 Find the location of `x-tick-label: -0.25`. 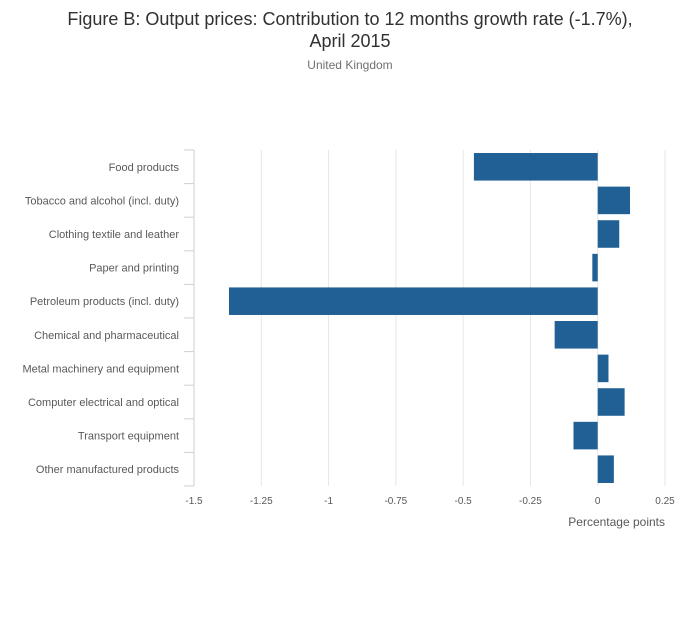

x-tick-label: -0.25 is located at coordinates (530, 501).